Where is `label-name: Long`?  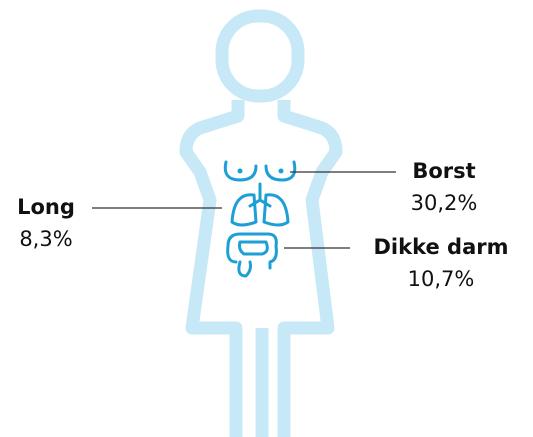
label-name: Long is located at coordinates (46, 207).